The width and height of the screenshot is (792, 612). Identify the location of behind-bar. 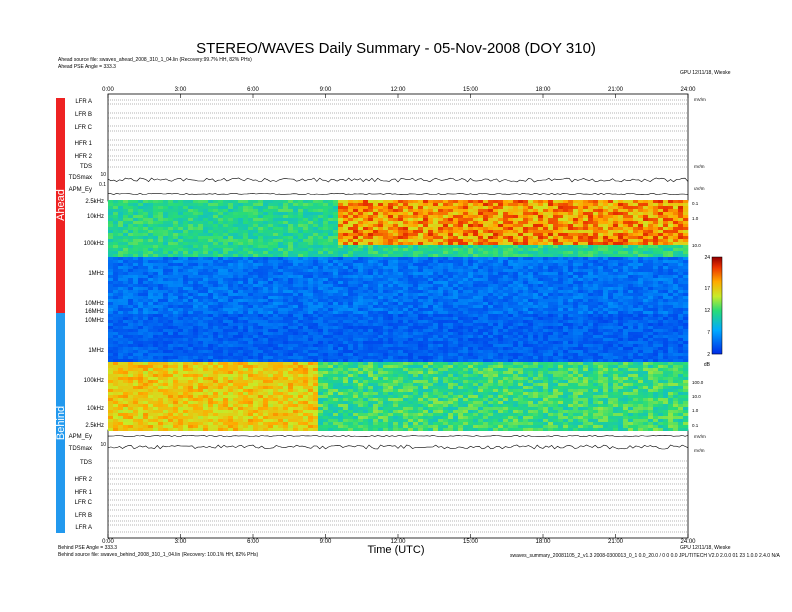
(60, 423).